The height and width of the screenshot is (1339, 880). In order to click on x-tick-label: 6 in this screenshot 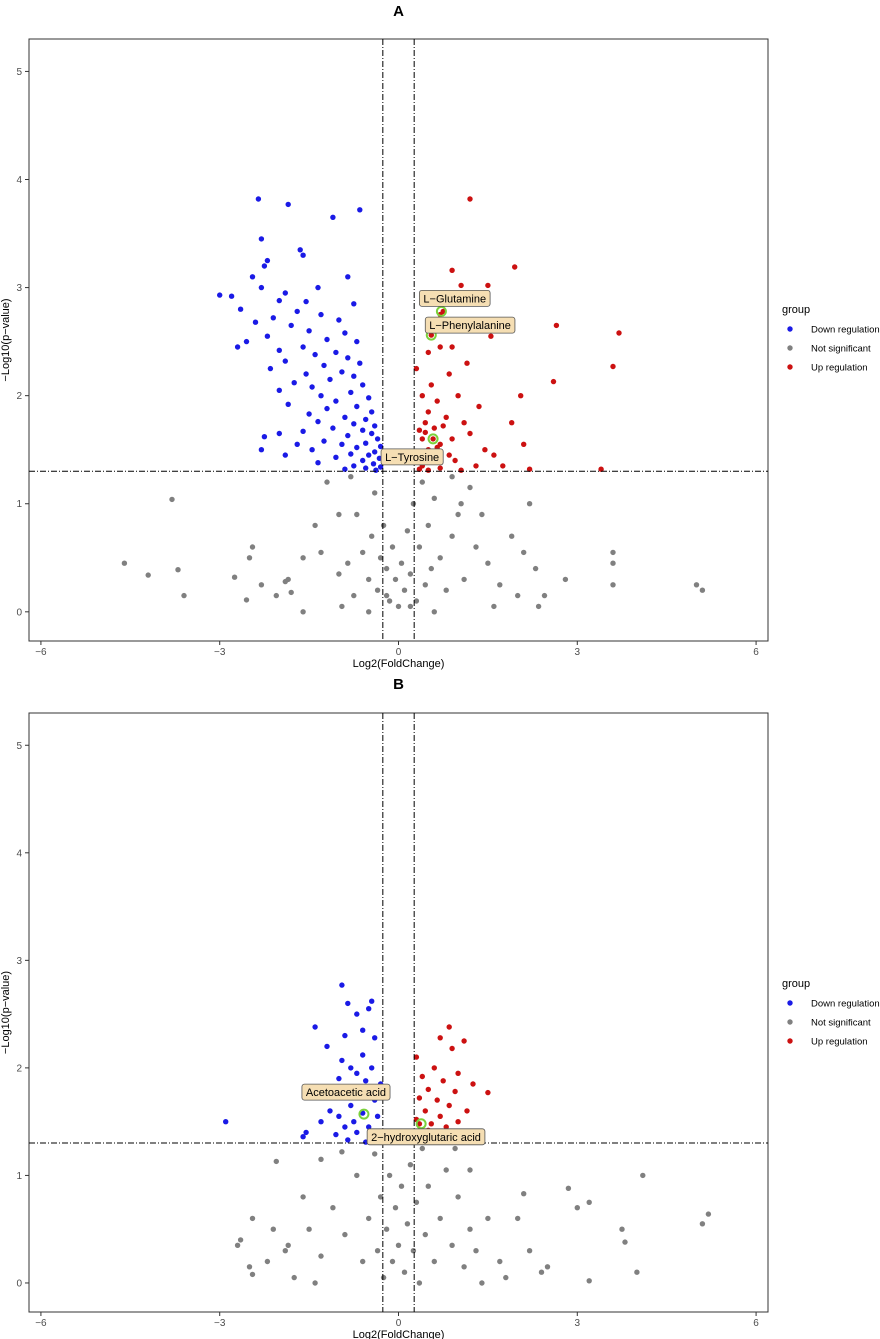, I will do `click(756, 652)`.